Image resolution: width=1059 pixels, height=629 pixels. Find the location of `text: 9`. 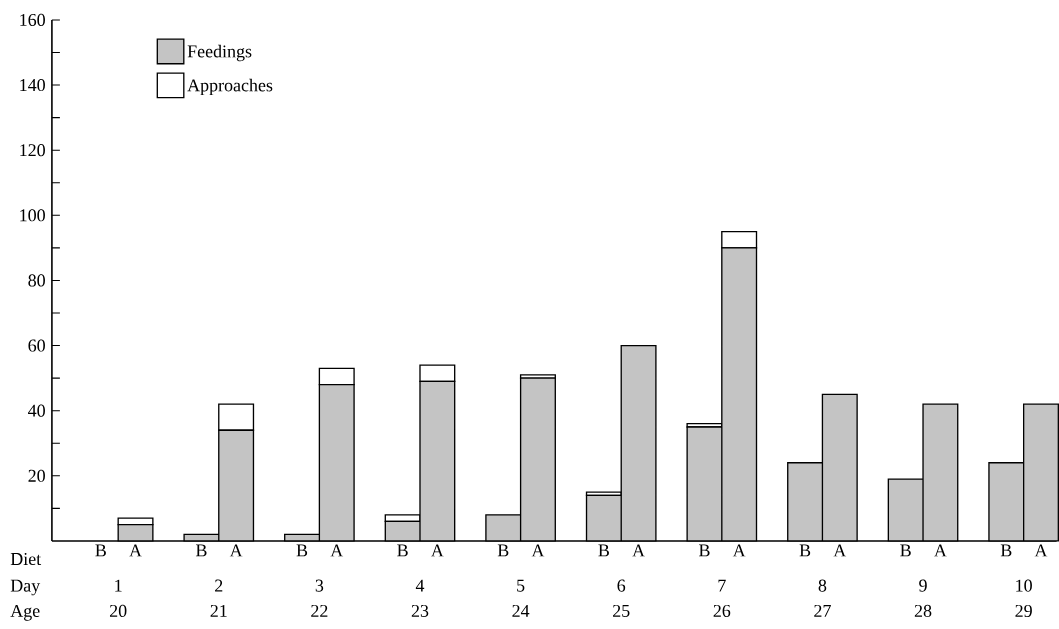

text: 9 is located at coordinates (923, 585).